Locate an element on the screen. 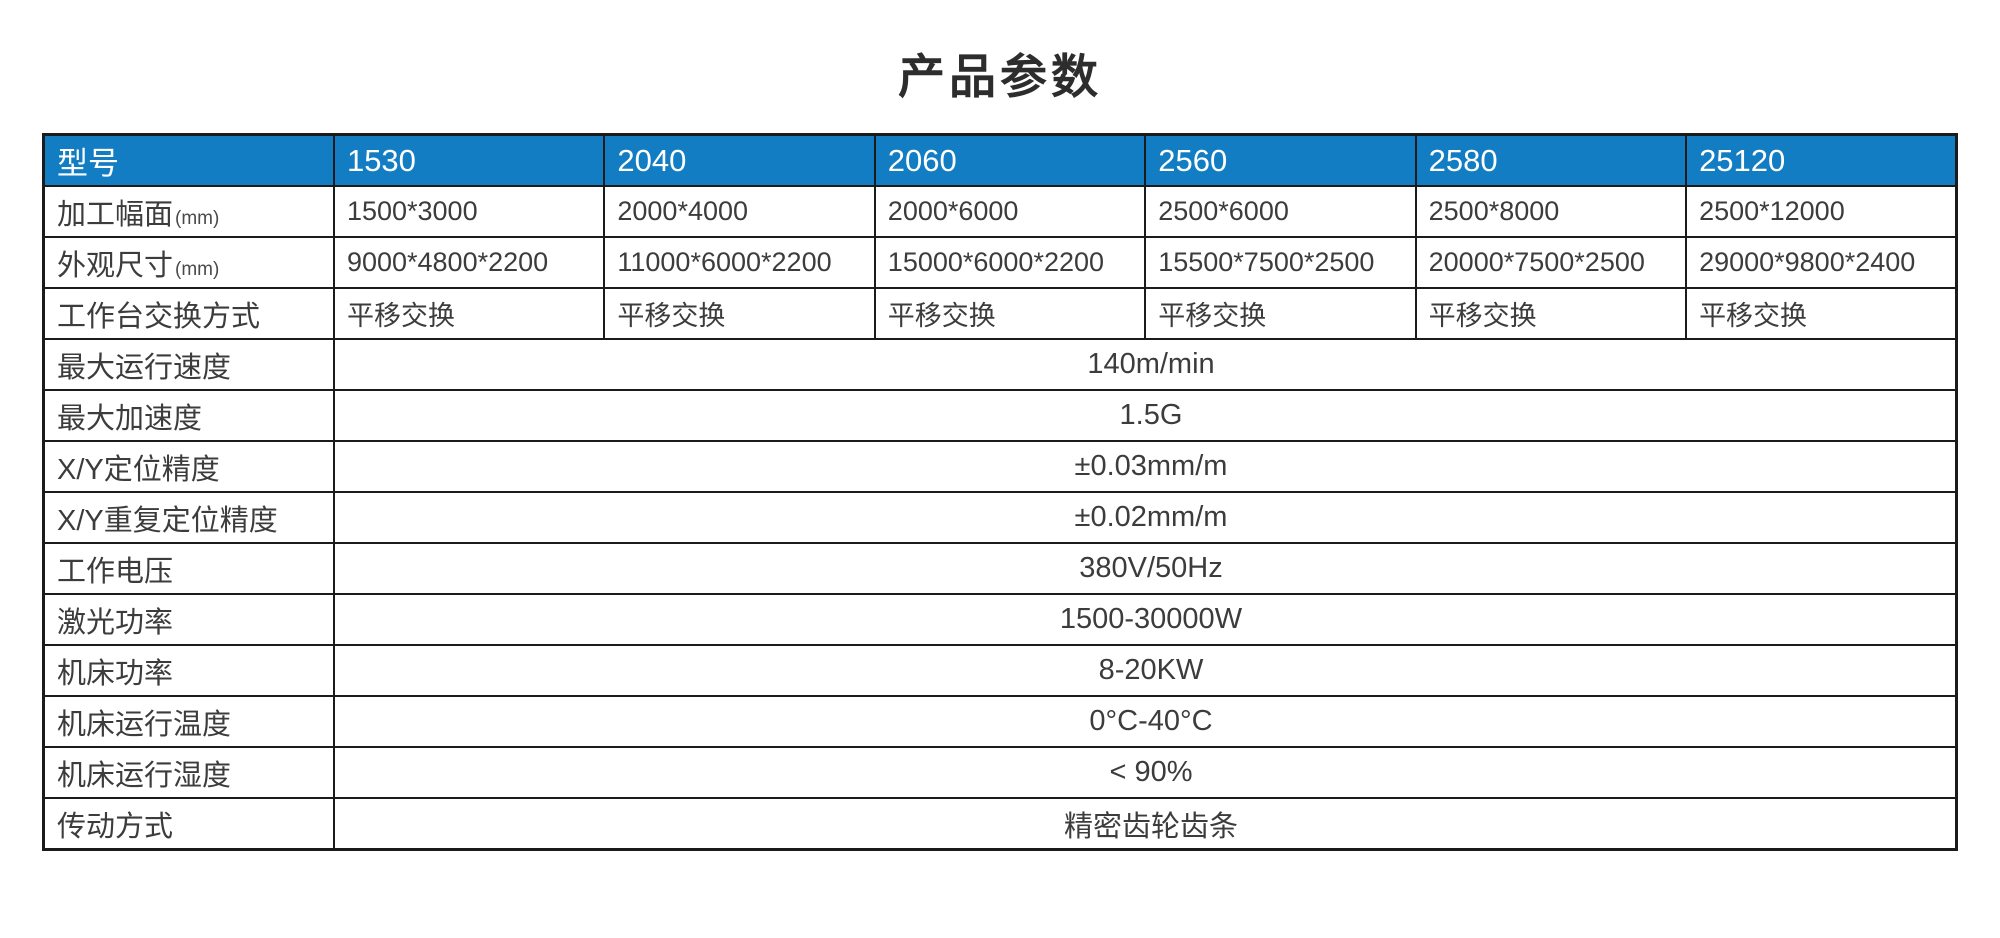 The image size is (2000, 938). spec-shared-value: 8-20KW is located at coordinates (1145, 670).